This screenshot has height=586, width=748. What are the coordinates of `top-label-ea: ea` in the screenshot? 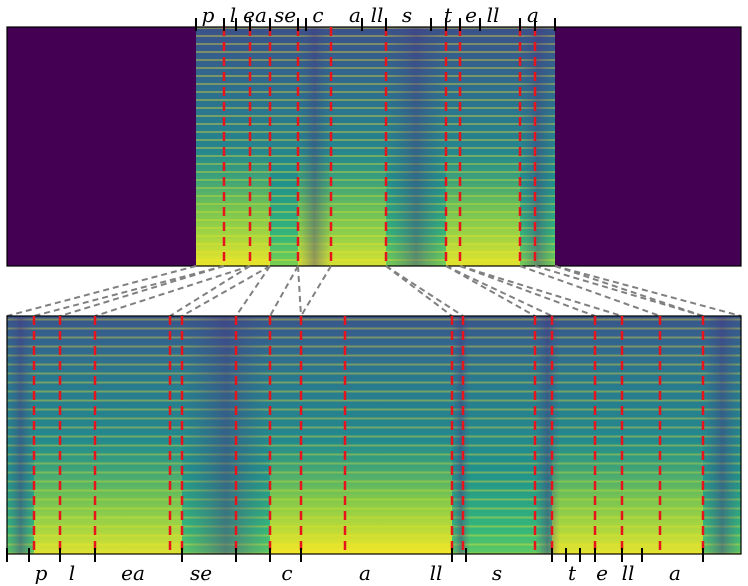 It's located at (255, 15).